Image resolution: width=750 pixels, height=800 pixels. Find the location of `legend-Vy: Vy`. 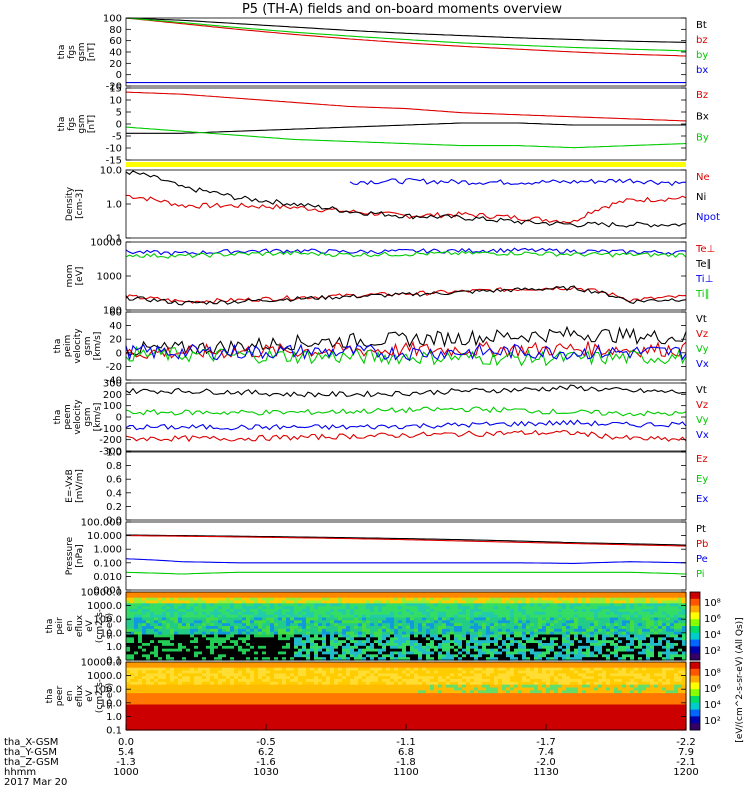

legend-Vy: Vy is located at coordinates (702, 349).